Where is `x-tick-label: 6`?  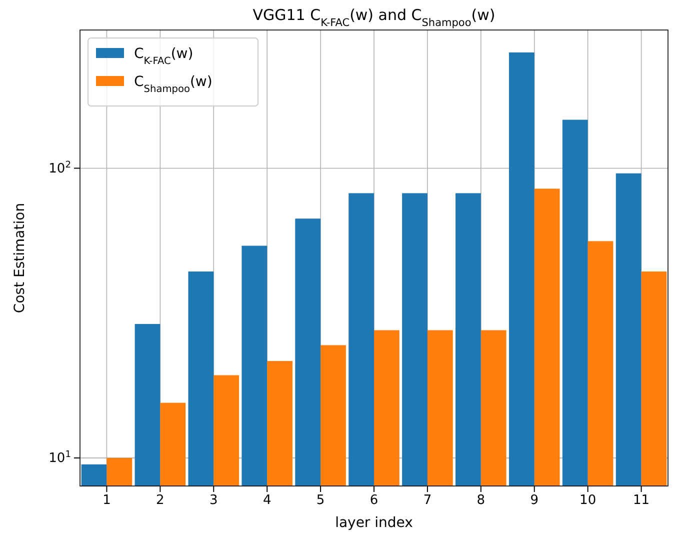
x-tick-label: 6 is located at coordinates (374, 500).